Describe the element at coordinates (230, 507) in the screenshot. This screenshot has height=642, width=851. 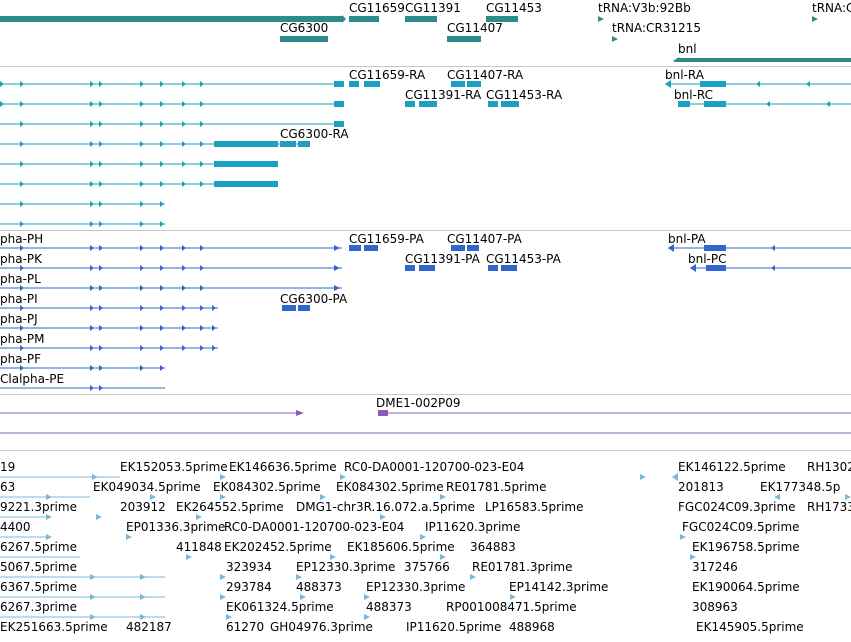
I see `probe-label: EK264552.5prime` at that location.